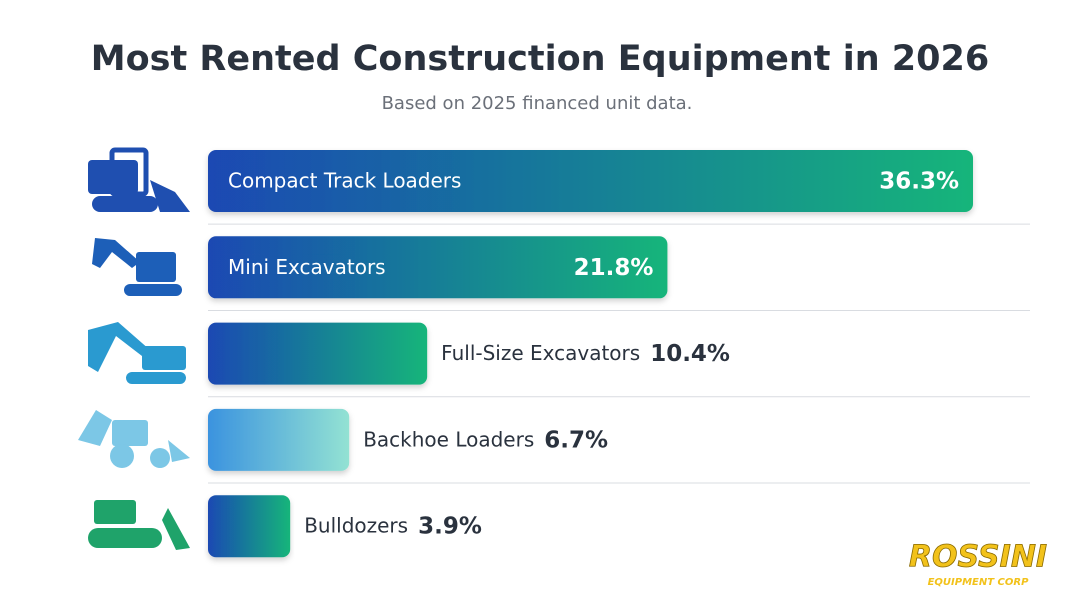 The height and width of the screenshot is (603, 1080). I want to click on icon-excavator, so click(137, 353).